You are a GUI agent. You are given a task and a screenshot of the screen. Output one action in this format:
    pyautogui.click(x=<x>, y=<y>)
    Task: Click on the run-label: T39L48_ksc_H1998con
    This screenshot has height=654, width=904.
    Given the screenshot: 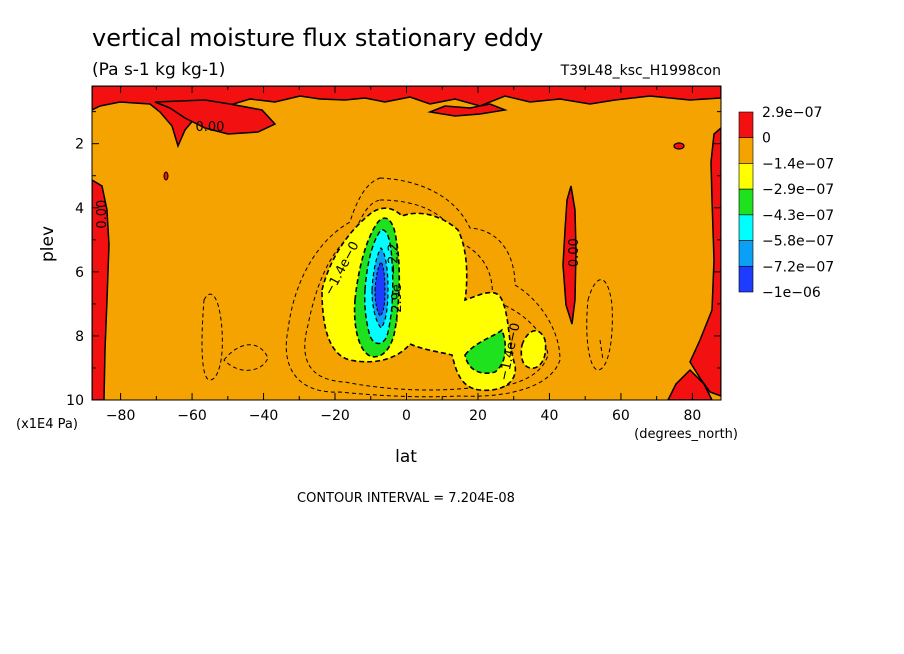 What is the action you would take?
    pyautogui.click(x=640, y=71)
    